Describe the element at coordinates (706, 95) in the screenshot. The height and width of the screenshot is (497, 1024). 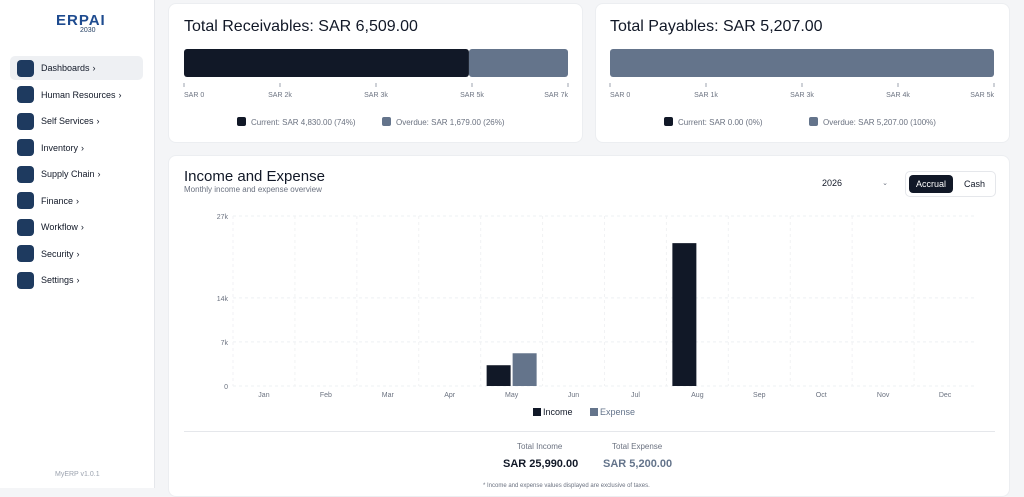
I see `x-tick-label: SAR 1k` at that location.